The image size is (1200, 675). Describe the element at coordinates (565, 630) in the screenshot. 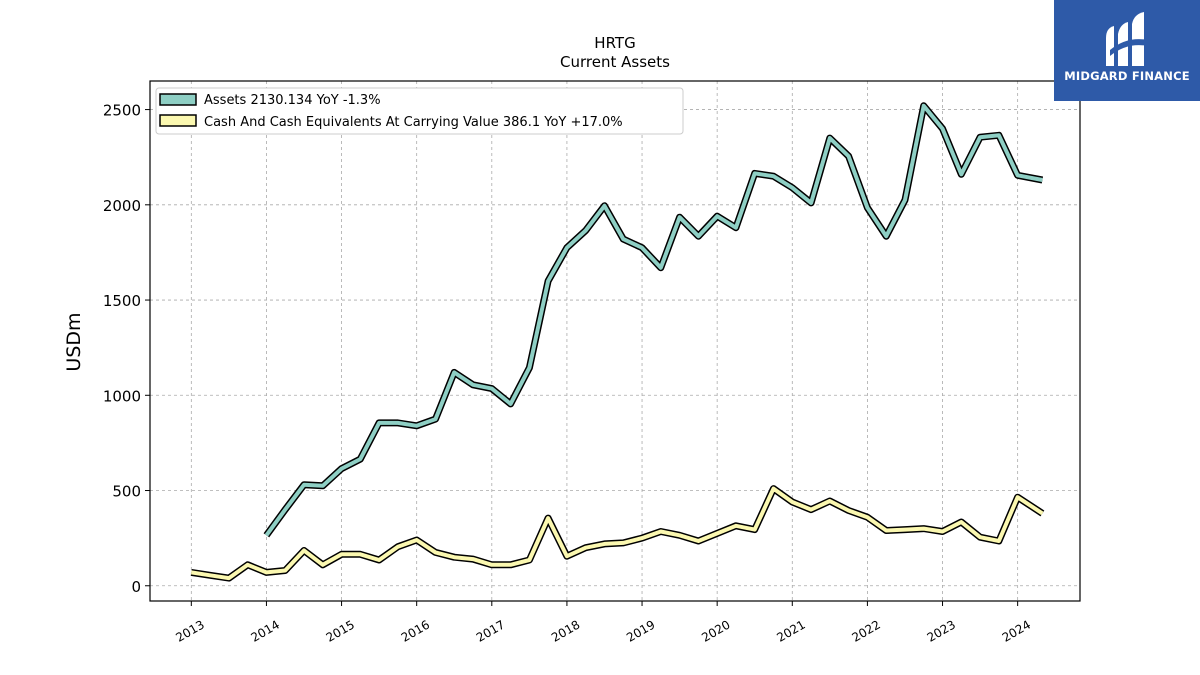

I see `x-tick-label: 2018` at that location.